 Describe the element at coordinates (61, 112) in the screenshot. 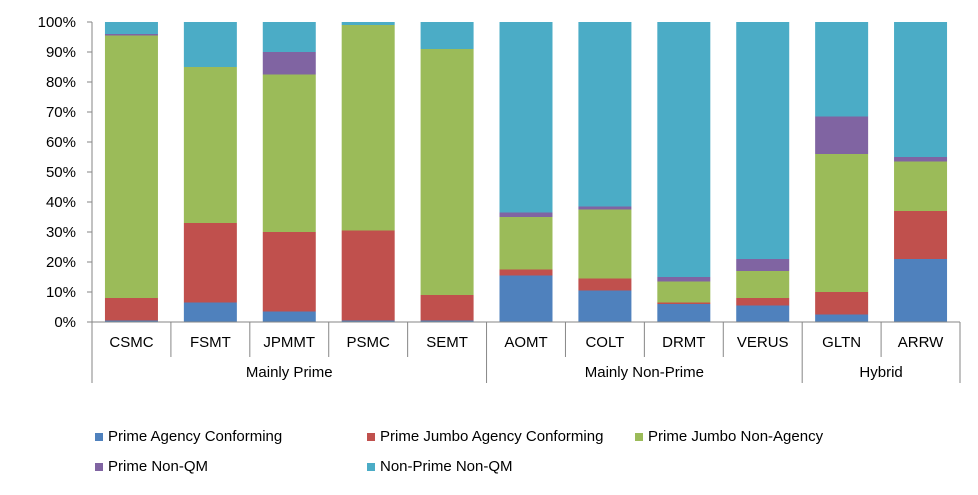

I see `y-tick-label: 70%` at that location.